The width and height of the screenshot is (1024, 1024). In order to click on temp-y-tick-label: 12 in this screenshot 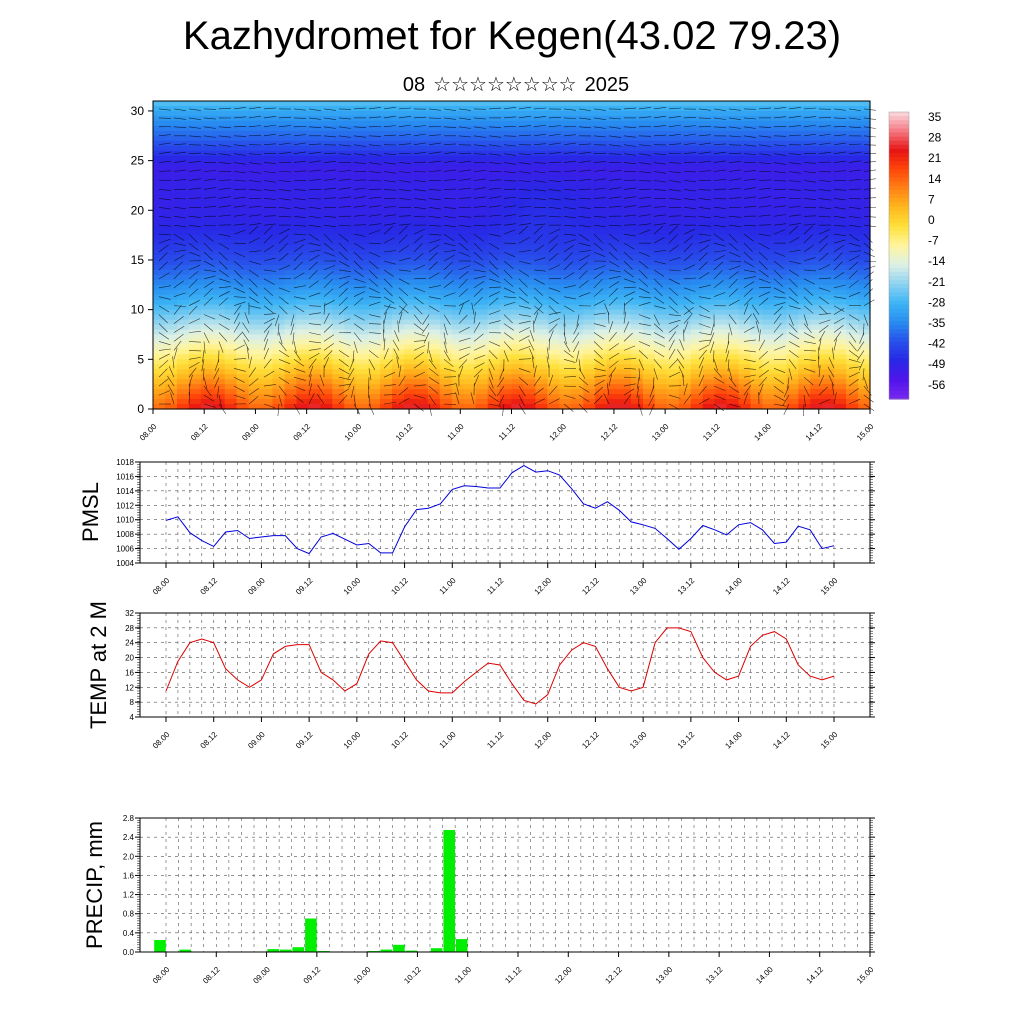, I will do `click(129, 687)`.